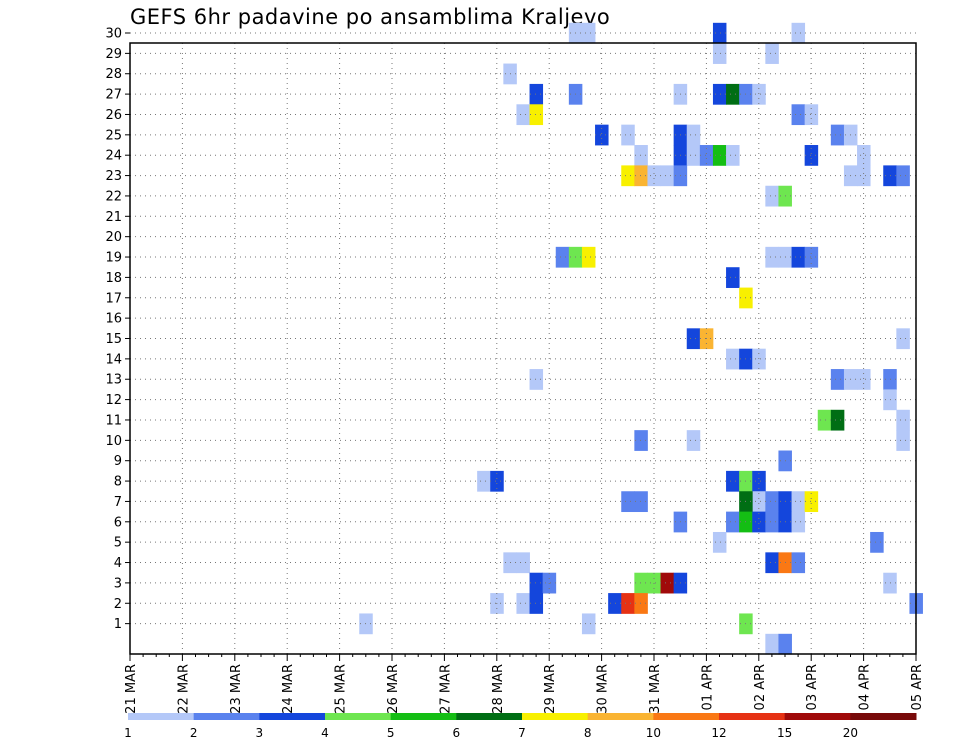 Image resolution: width=960 pixels, height=742 pixels. What do you see at coordinates (113, 196) in the screenshot?
I see `y-tick-label: 22` at bounding box center [113, 196].